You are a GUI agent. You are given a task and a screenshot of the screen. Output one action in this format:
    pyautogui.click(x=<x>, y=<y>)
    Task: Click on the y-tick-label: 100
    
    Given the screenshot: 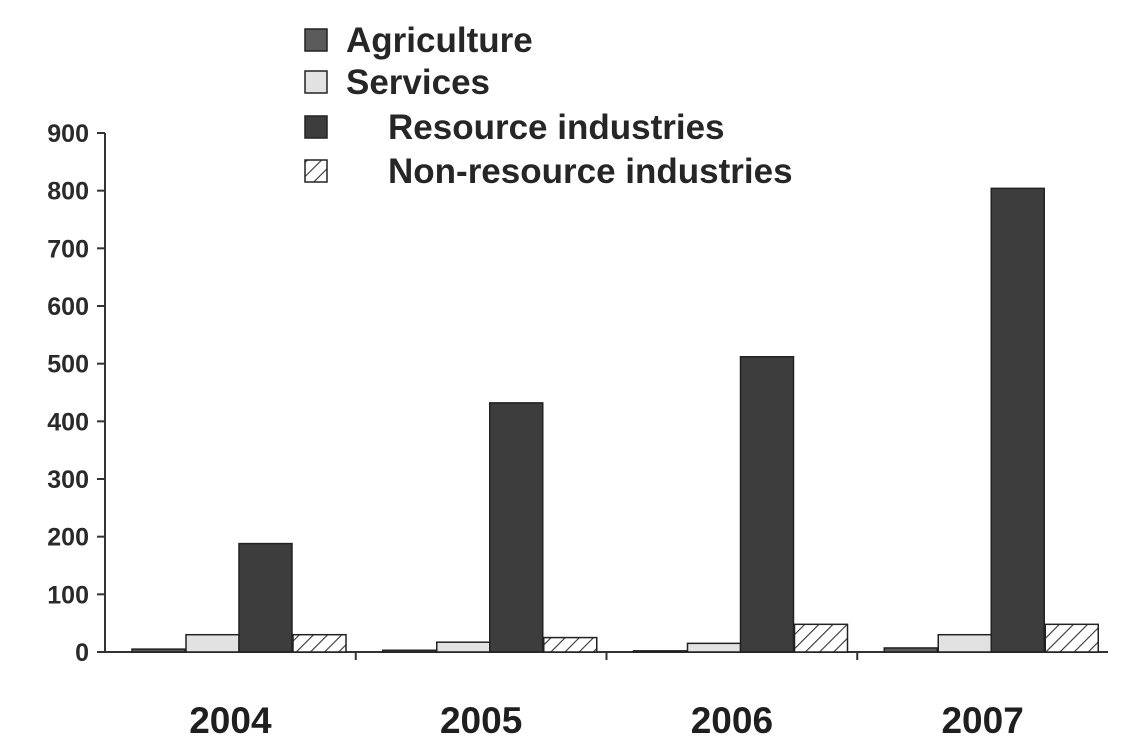 What is the action you would take?
    pyautogui.click(x=68, y=595)
    